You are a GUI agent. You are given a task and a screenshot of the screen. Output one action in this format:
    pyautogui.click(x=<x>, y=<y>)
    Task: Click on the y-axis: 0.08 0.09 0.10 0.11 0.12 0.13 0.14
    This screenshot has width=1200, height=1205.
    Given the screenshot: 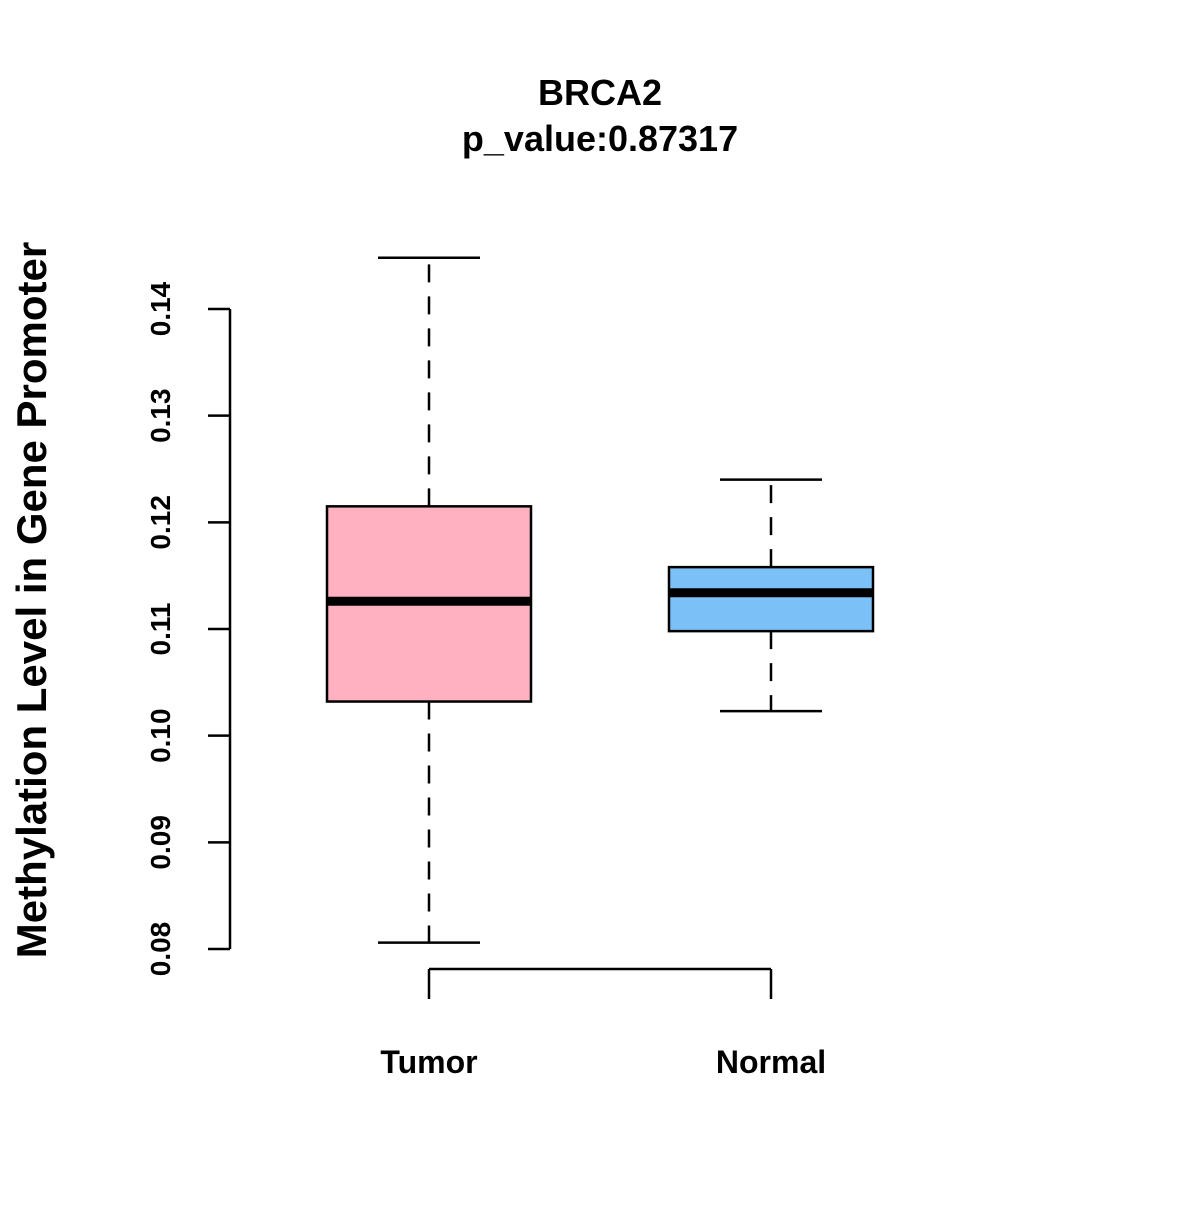 What is the action you would take?
    pyautogui.click(x=188, y=629)
    